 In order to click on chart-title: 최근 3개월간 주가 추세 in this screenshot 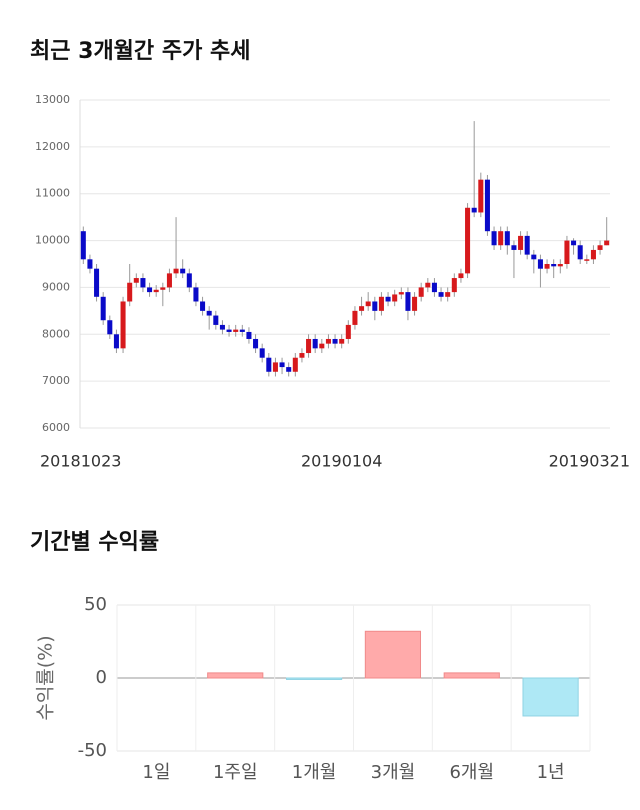, I will do `click(140, 51)`.